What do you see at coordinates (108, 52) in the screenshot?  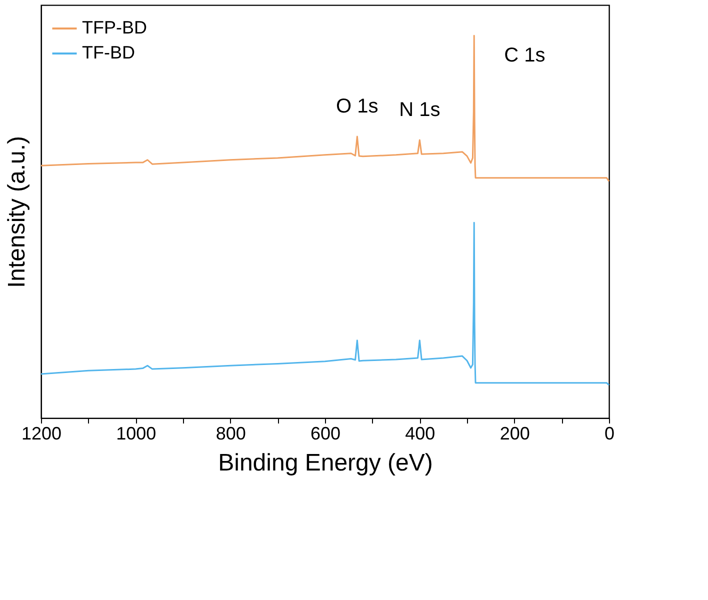 I see `legend-label: TF-BD` at bounding box center [108, 52].